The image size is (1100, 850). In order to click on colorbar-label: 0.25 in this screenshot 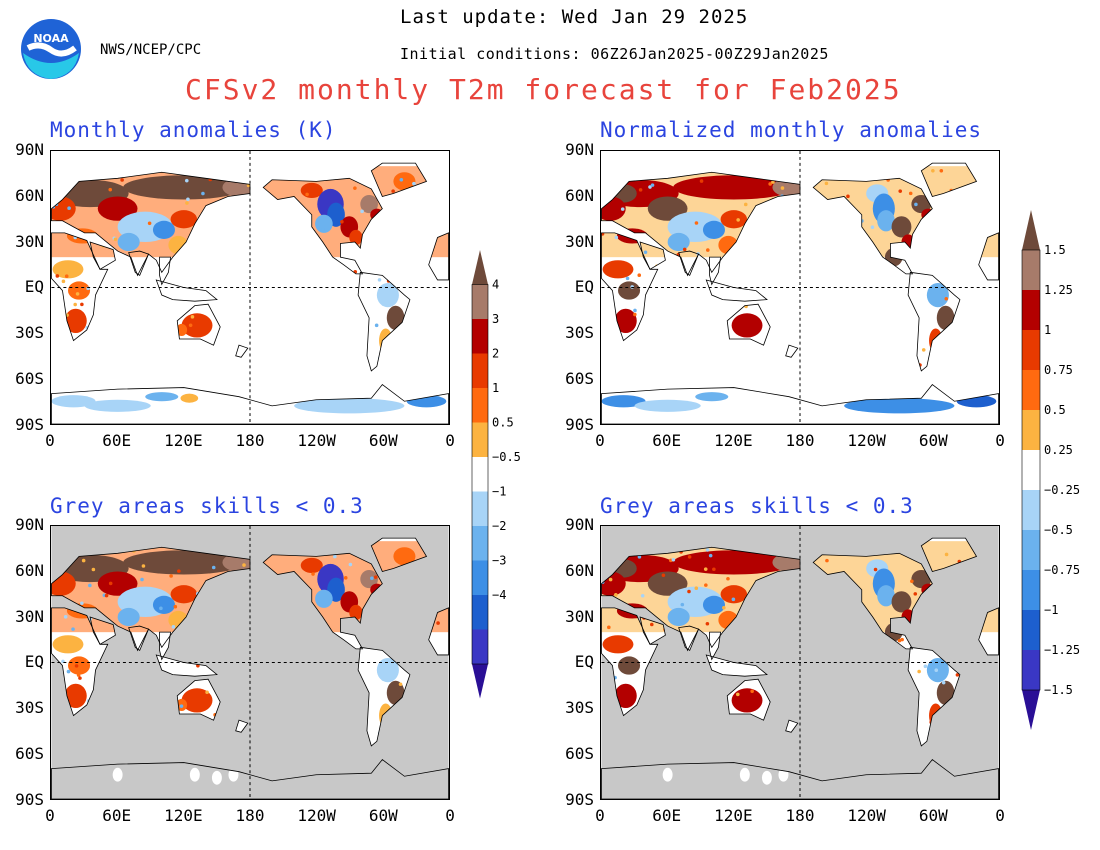, I will do `click(1058, 450)`.